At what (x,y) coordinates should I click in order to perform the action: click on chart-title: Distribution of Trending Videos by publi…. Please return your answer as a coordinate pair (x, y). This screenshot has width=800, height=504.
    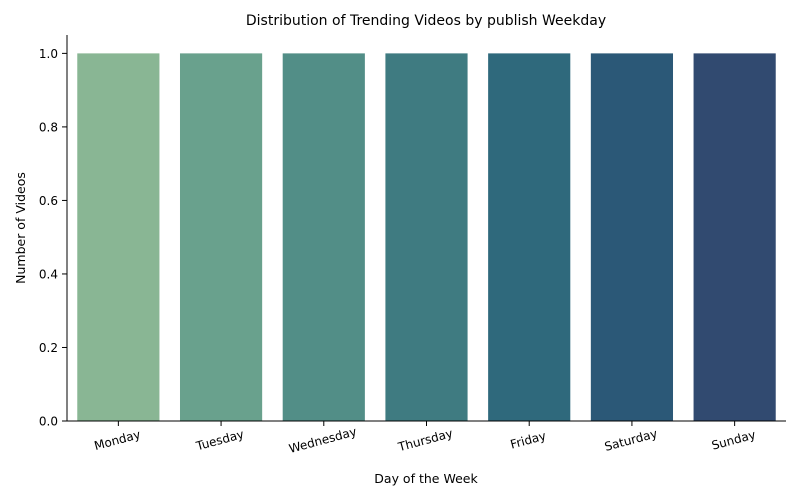
    Looking at the image, I should click on (426, 21).